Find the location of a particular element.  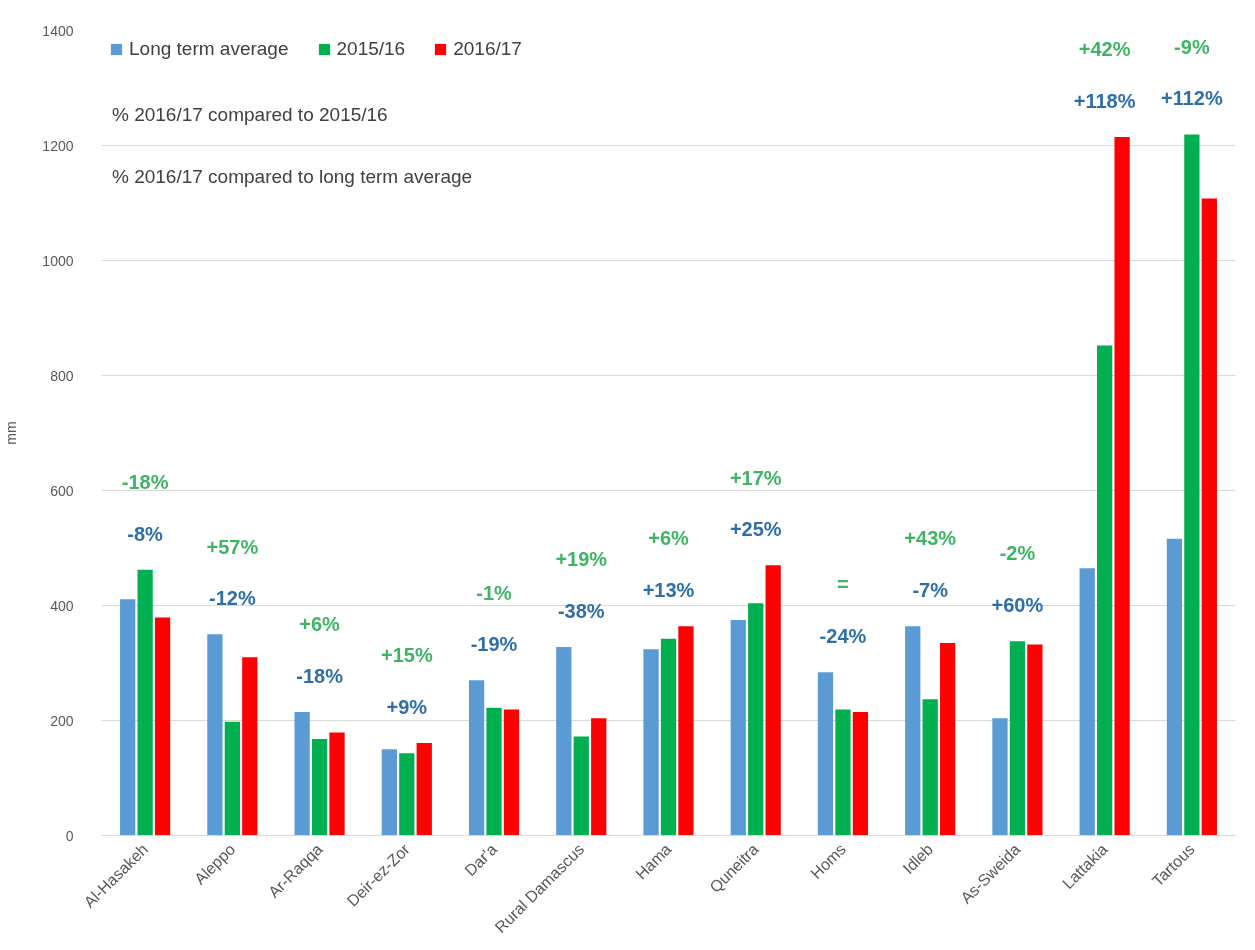

annotation: +17% is located at coordinates (755, 477).